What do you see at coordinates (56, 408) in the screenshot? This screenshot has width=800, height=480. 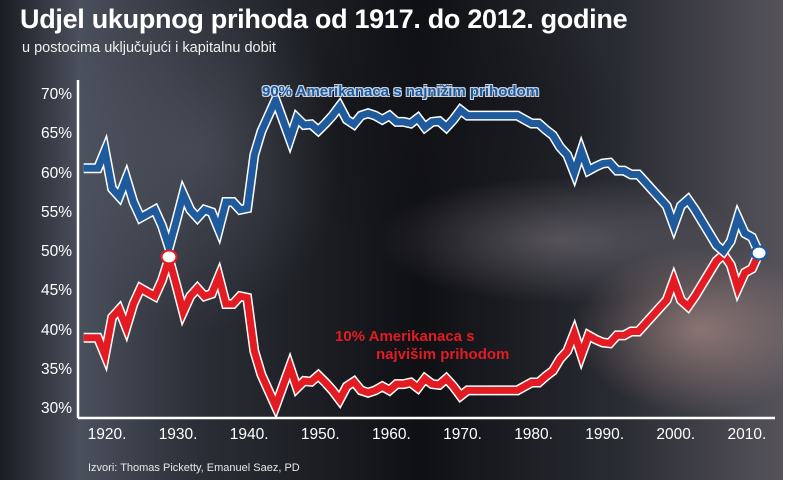 I see `y-tick-label: 30%` at bounding box center [56, 408].